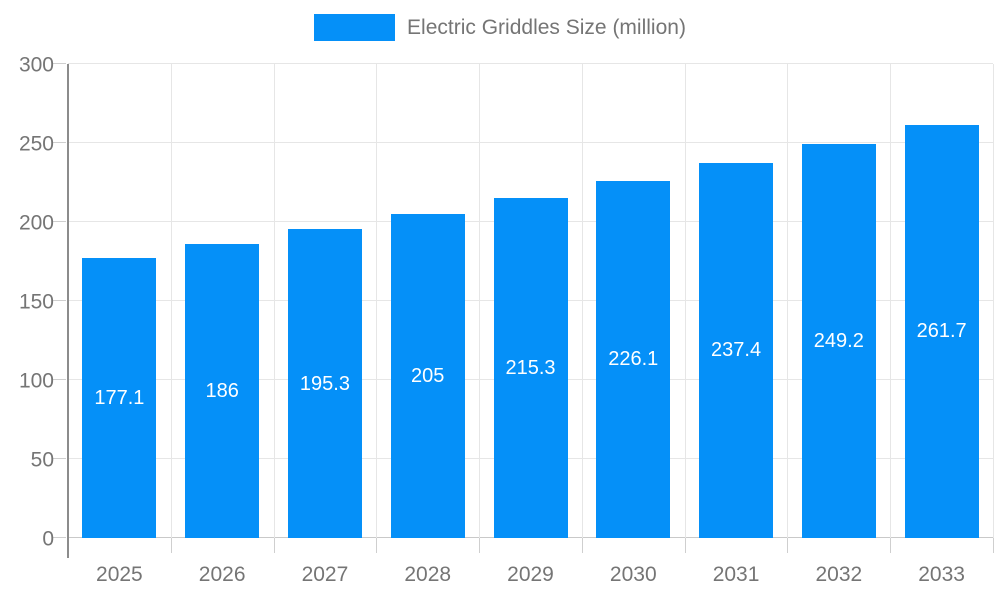 This screenshot has height=600, width=1000. I want to click on y-axis-label-250: 250, so click(36, 143).